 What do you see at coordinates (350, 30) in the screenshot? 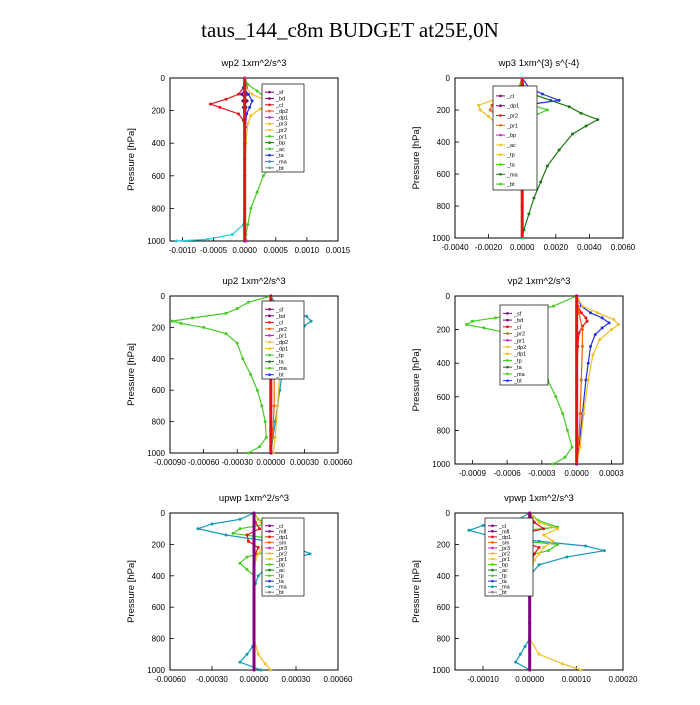
I see `figure-title: taus_144_c8m BUDGET at25E,0N` at bounding box center [350, 30].